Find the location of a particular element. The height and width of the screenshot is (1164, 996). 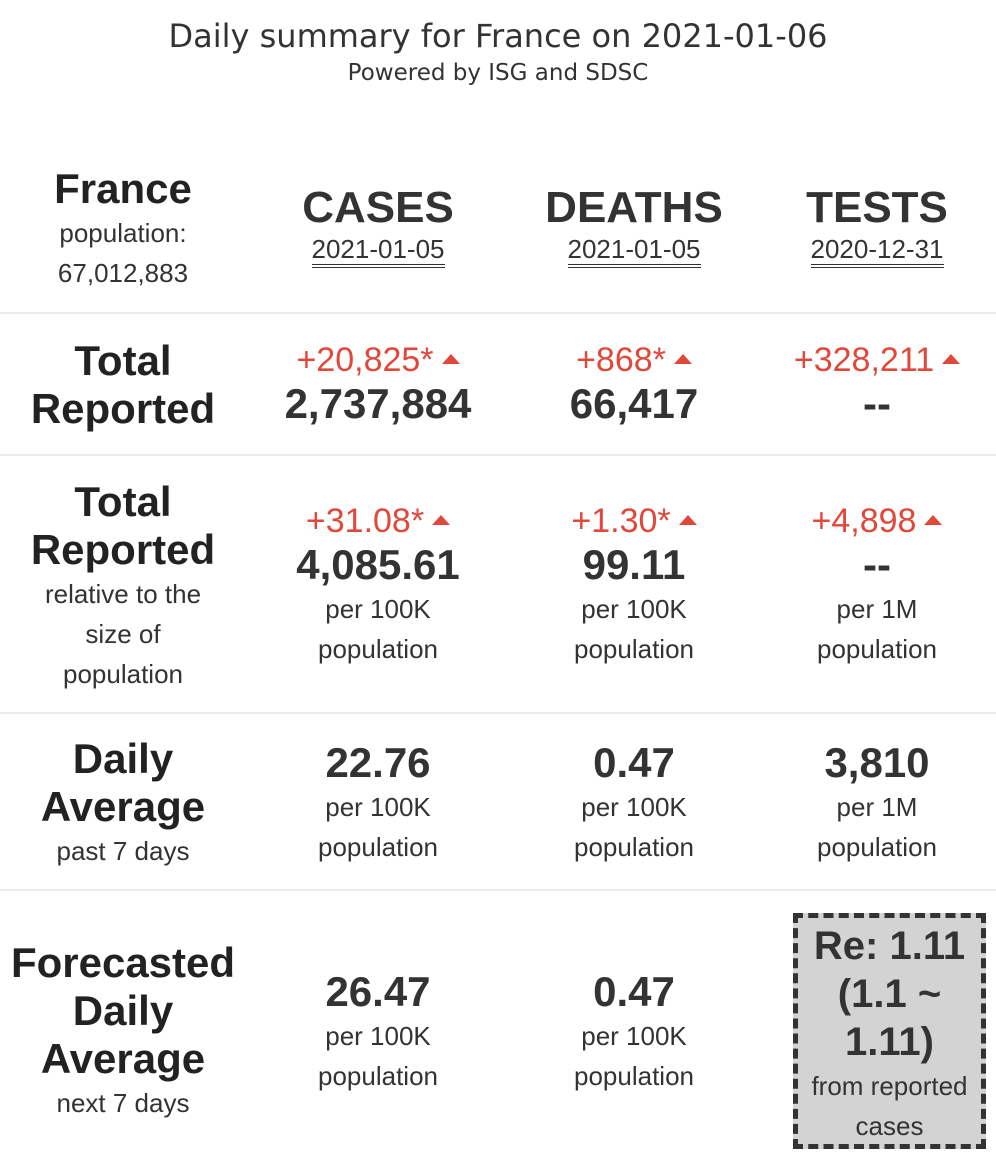

row-label-forecast: Forecasted Daily Average next 7 days is located at coordinates (123, 1031).